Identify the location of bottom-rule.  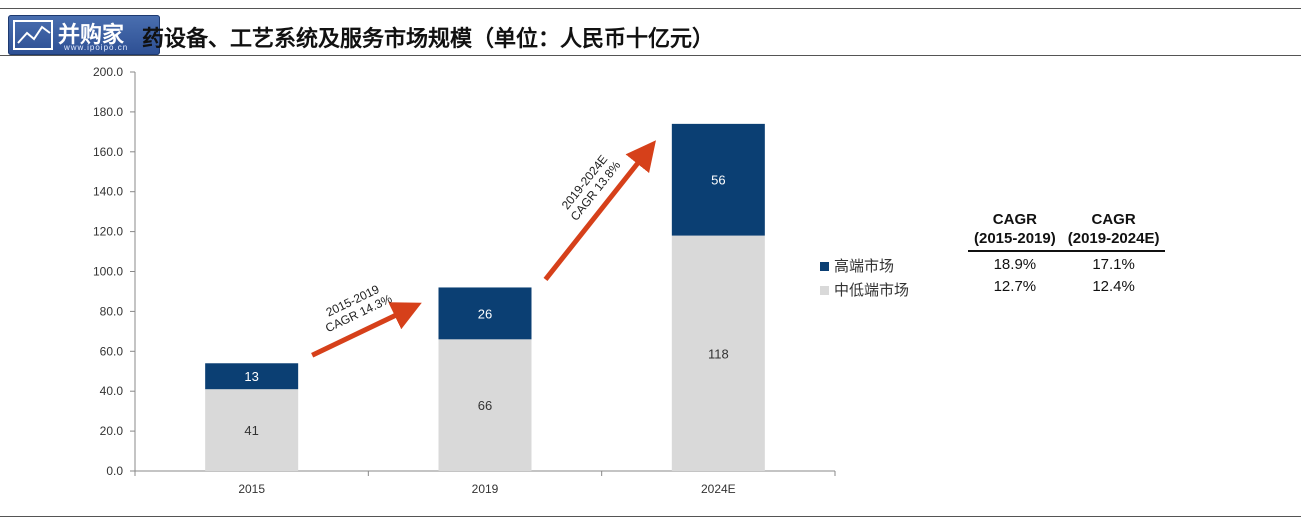
(650, 516).